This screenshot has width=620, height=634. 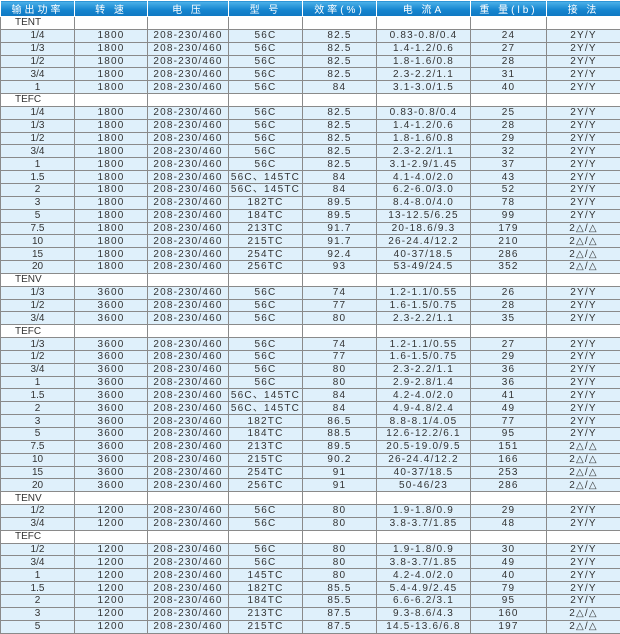 I want to click on cell-weight: 25, so click(x=509, y=112).